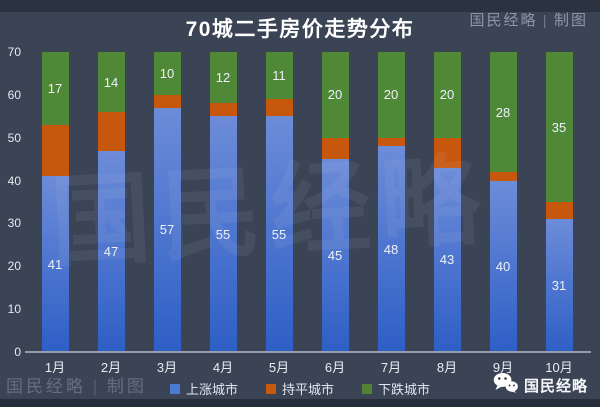 The image size is (600, 407). I want to click on bar-segment-down: 28, so click(503, 112).